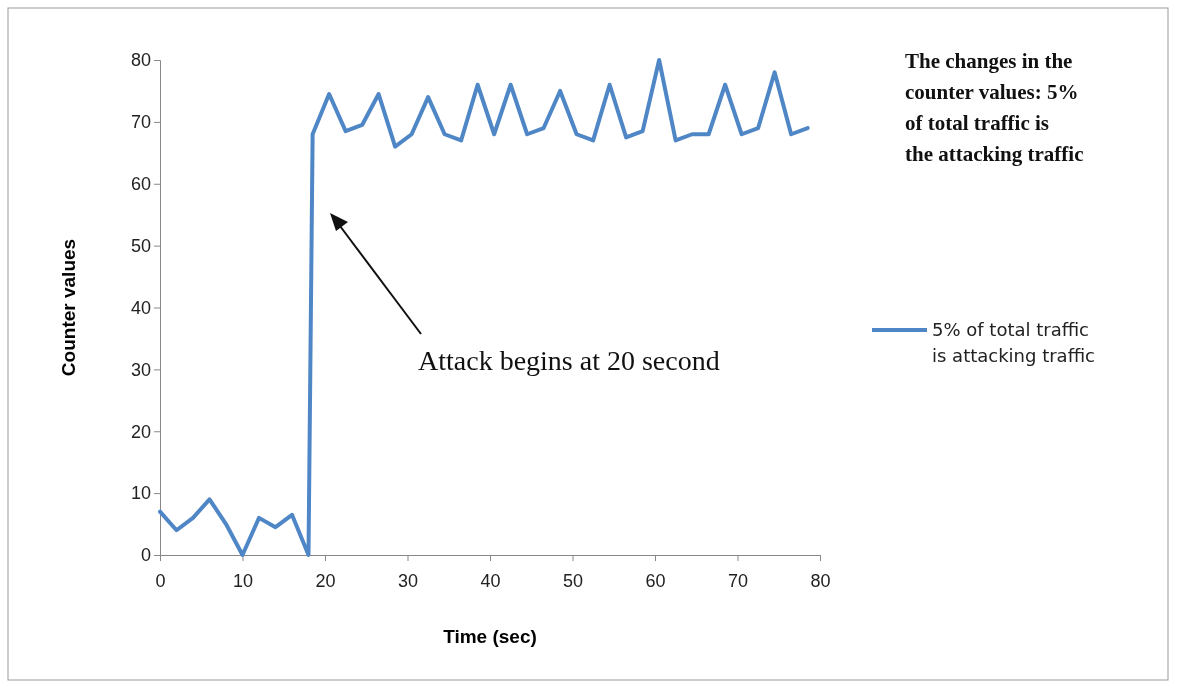  What do you see at coordinates (738, 581) in the screenshot?
I see `x-tick-label: 70` at bounding box center [738, 581].